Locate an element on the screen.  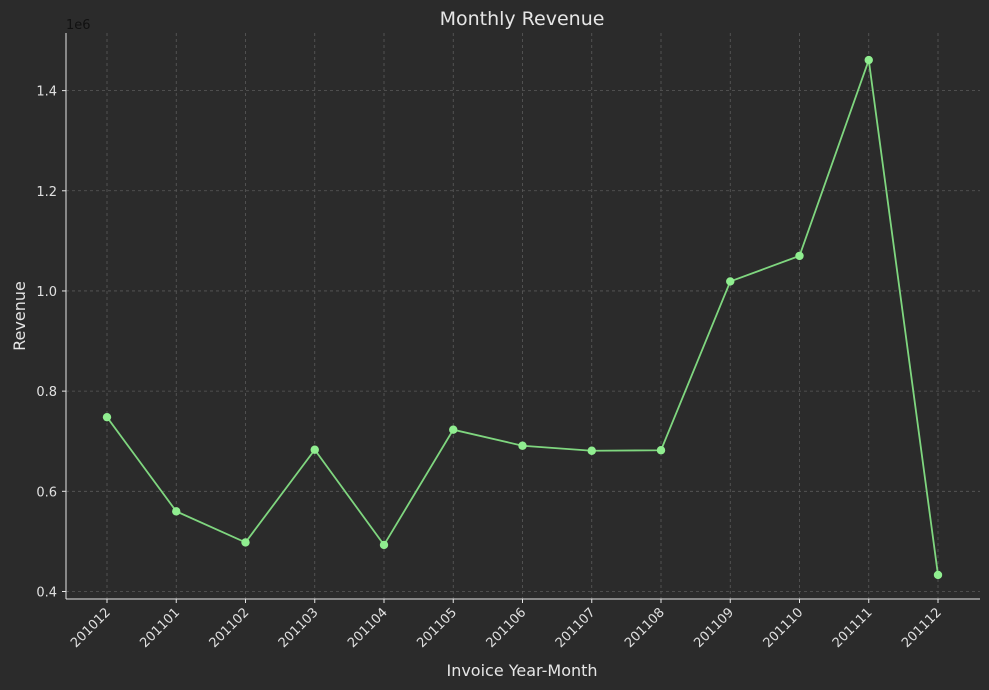
y-axis-offset-label: 1e6 is located at coordinates (78, 25).